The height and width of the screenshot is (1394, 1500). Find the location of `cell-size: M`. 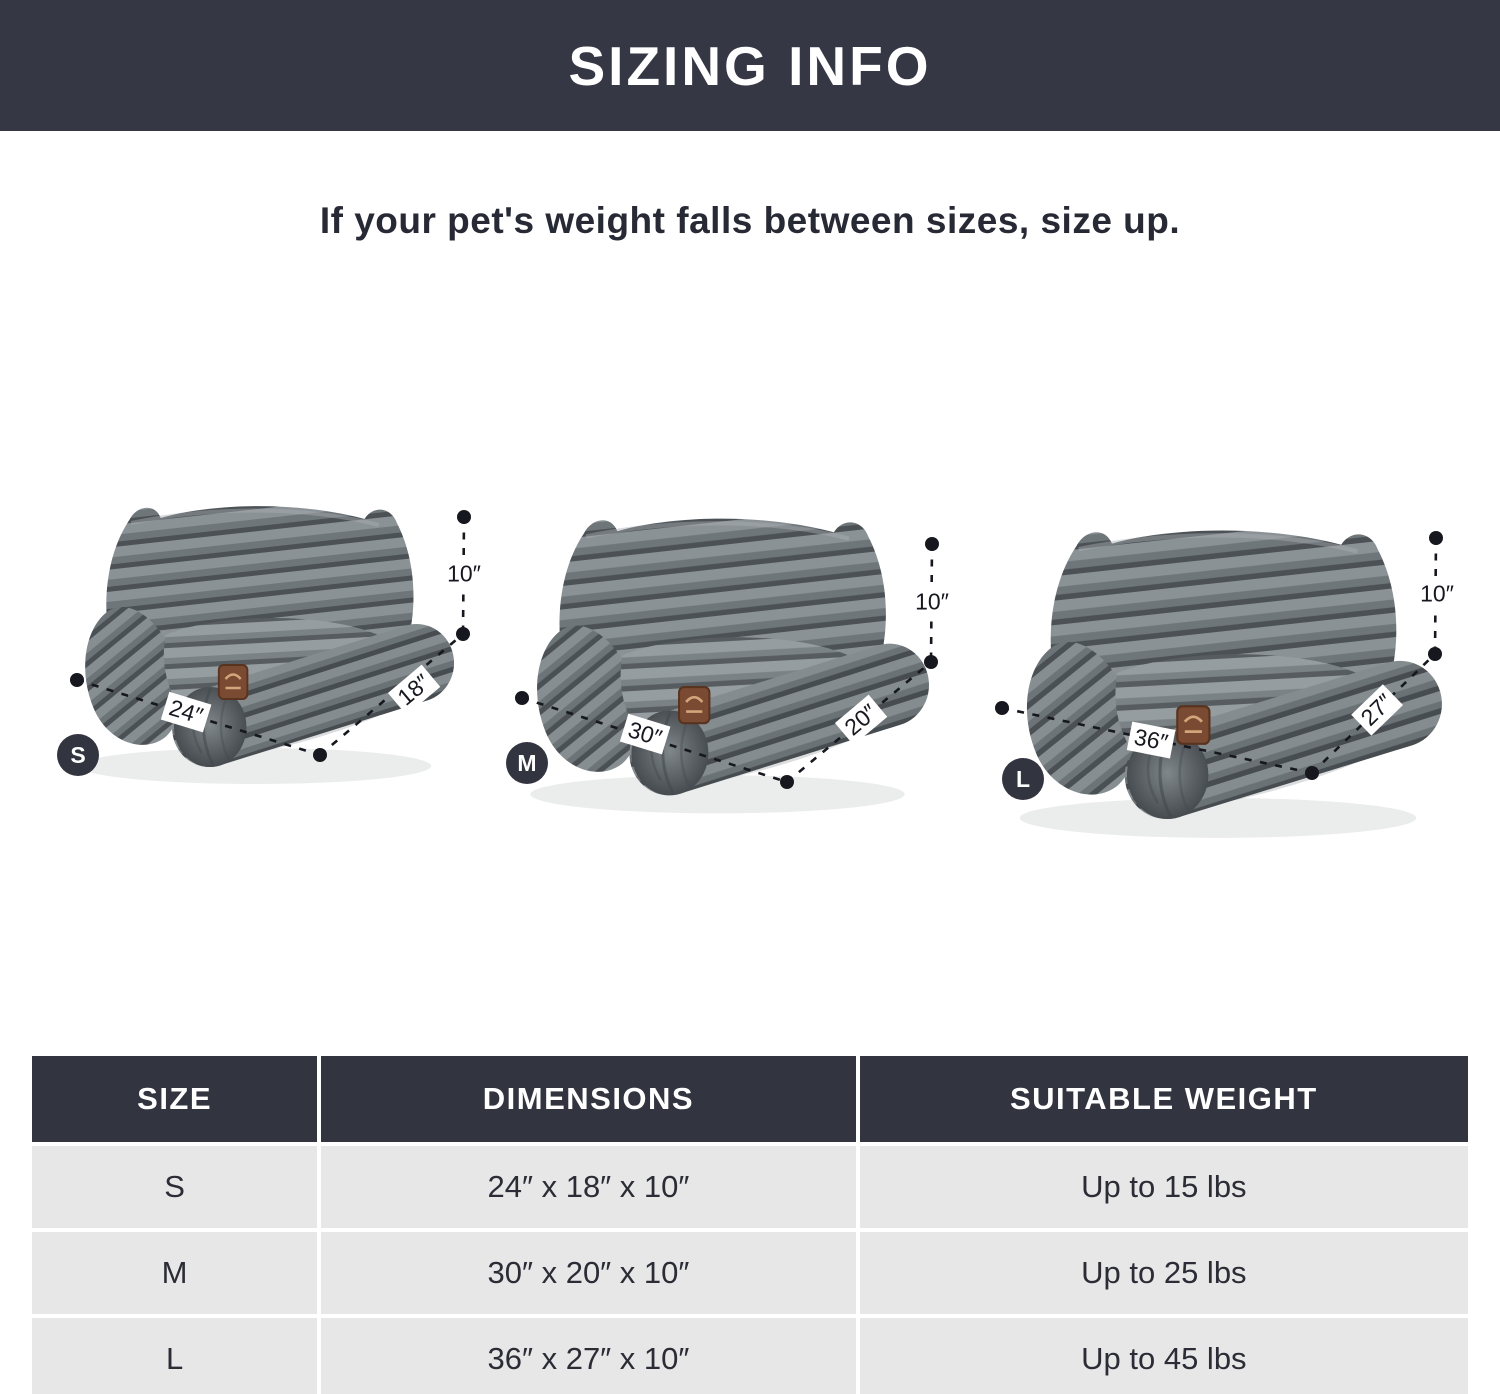

cell-size: M is located at coordinates (176, 1272).